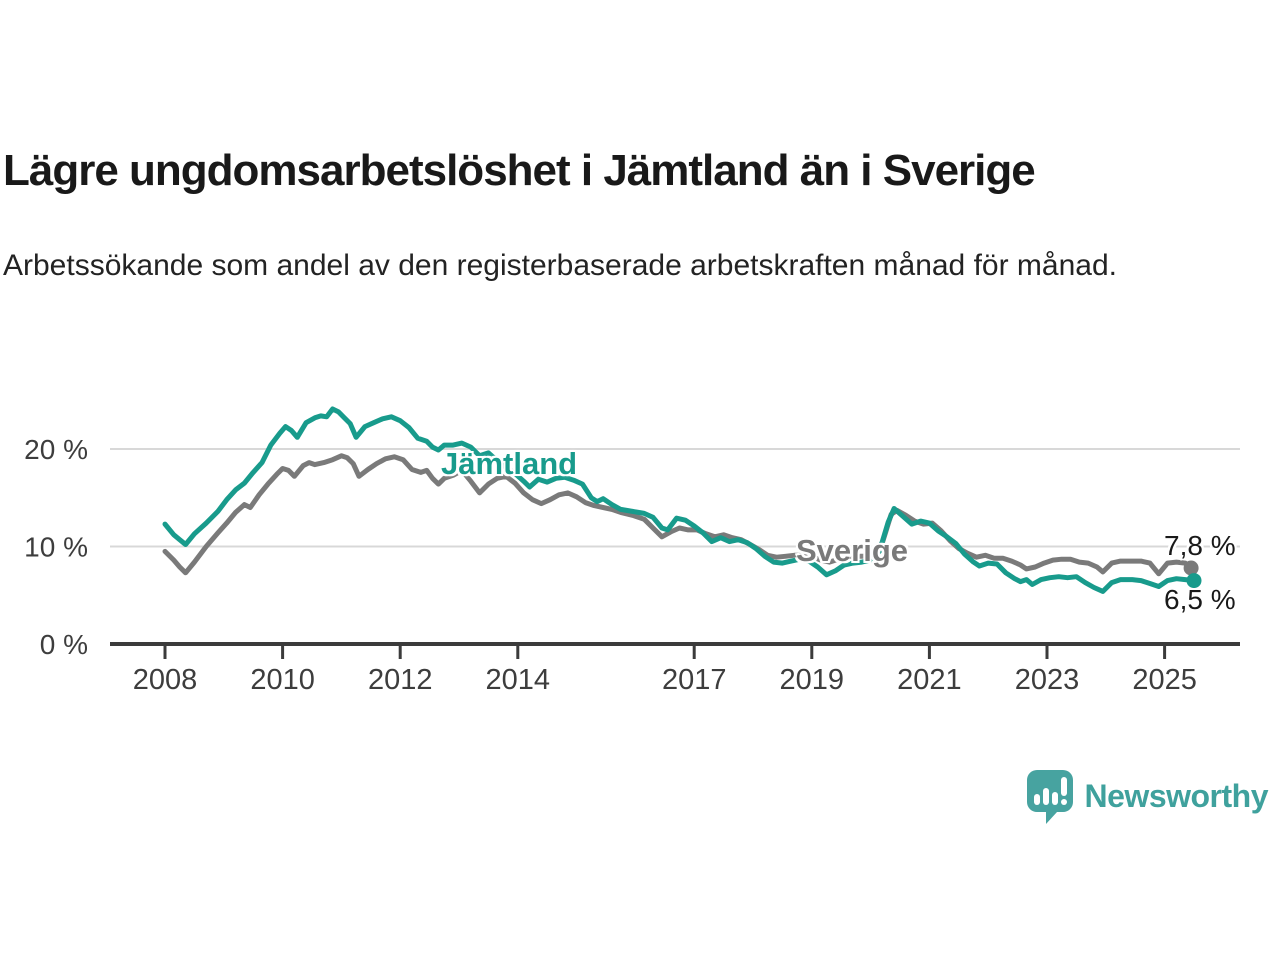  Describe the element at coordinates (518, 680) in the screenshot. I see `x-axis-label-2014: 2014` at that location.